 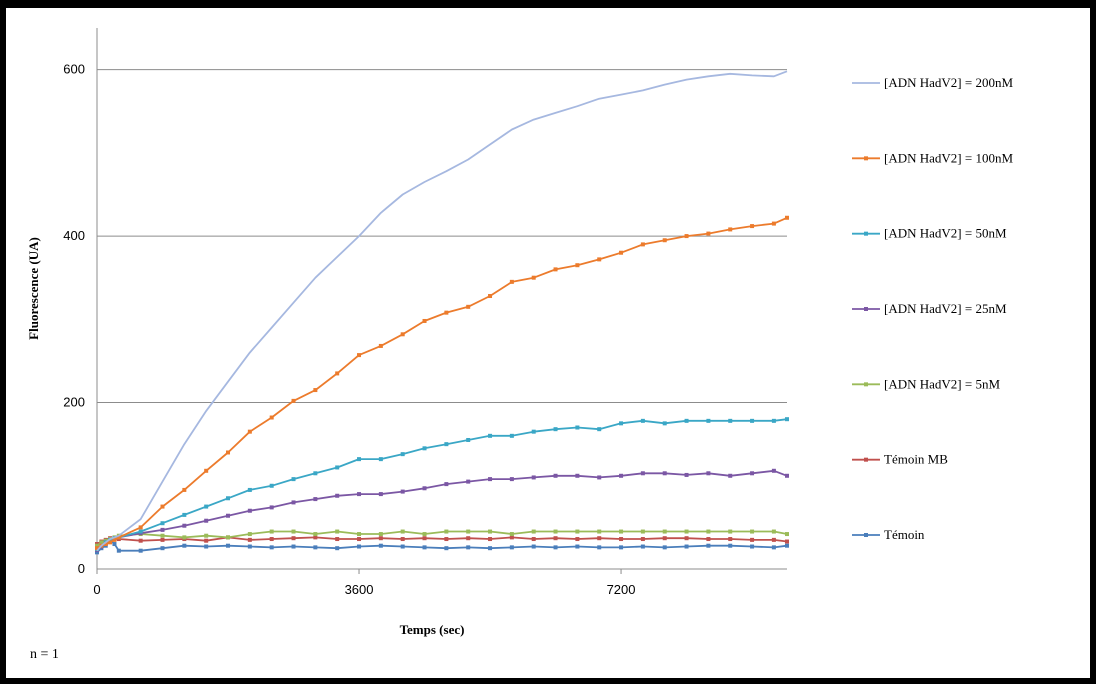 What do you see at coordinates (432, 629) in the screenshot?
I see `x-axis-title: Temps (sec)` at bounding box center [432, 629].